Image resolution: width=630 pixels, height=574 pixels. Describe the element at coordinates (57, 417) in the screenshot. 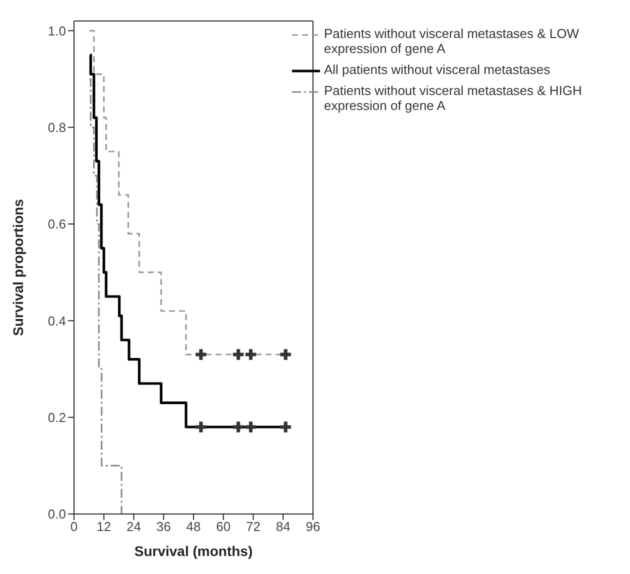

I see `y-tick-label: 0.2` at that location.